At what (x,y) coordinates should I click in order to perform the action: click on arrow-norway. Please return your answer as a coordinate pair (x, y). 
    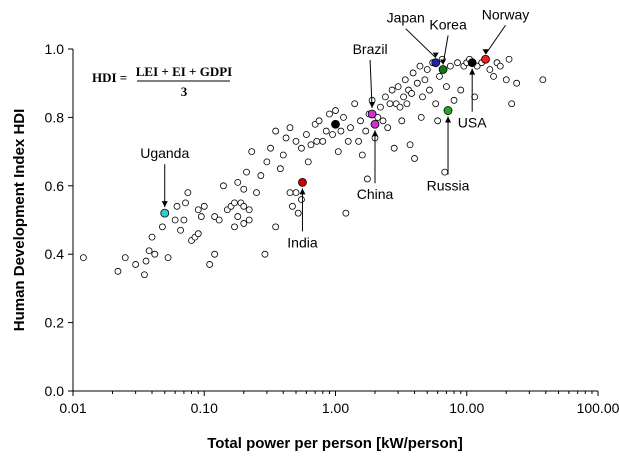
    Looking at the image, I should click on (495, 39).